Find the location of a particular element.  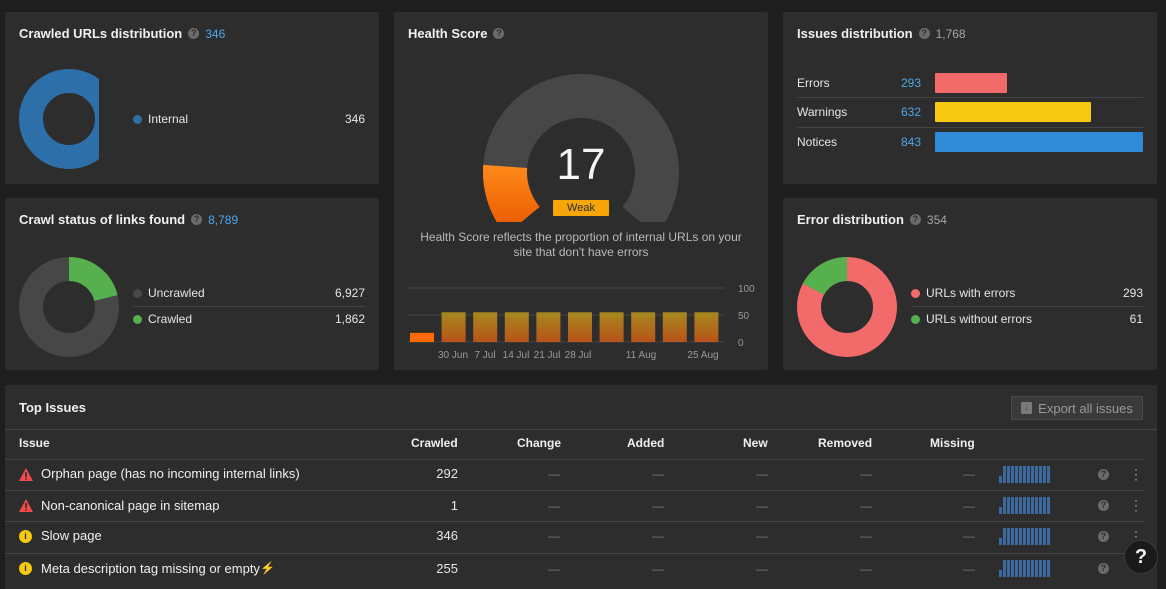

column-missing: Missing is located at coordinates (952, 443).